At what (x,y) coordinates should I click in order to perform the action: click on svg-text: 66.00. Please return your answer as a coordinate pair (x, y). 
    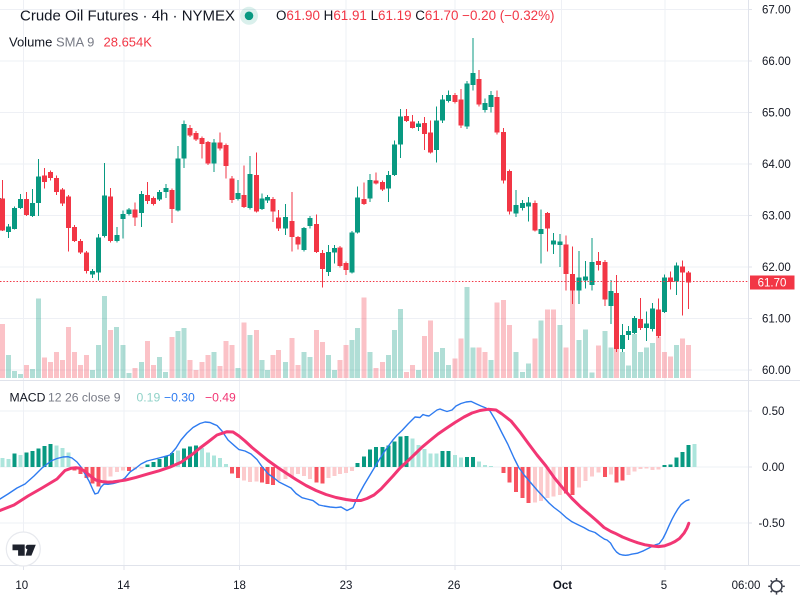
    Looking at the image, I should click on (776, 62).